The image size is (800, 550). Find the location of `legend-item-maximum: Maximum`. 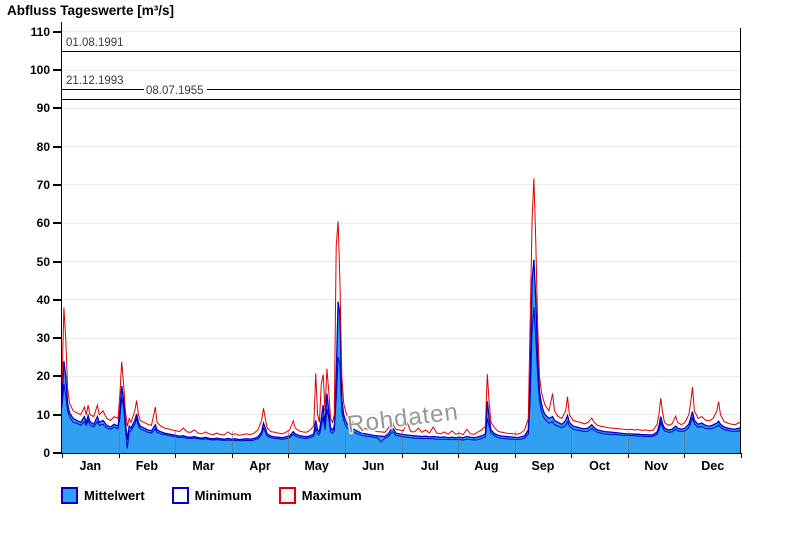

legend-item-maximum: Maximum is located at coordinates (320, 495).